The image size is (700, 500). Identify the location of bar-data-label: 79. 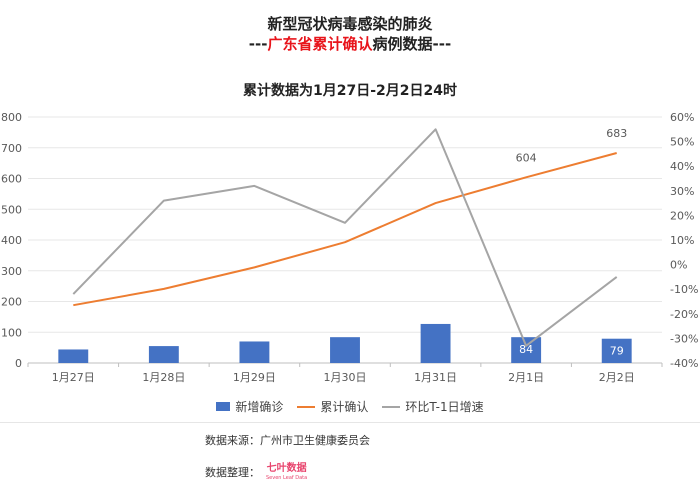
(617, 351).